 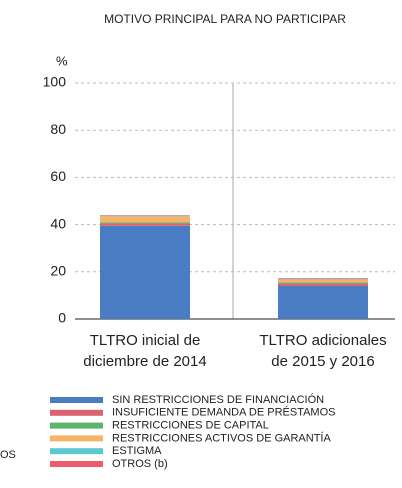 What do you see at coordinates (55, 82) in the screenshot?
I see `y-tick-label: 100` at bounding box center [55, 82].